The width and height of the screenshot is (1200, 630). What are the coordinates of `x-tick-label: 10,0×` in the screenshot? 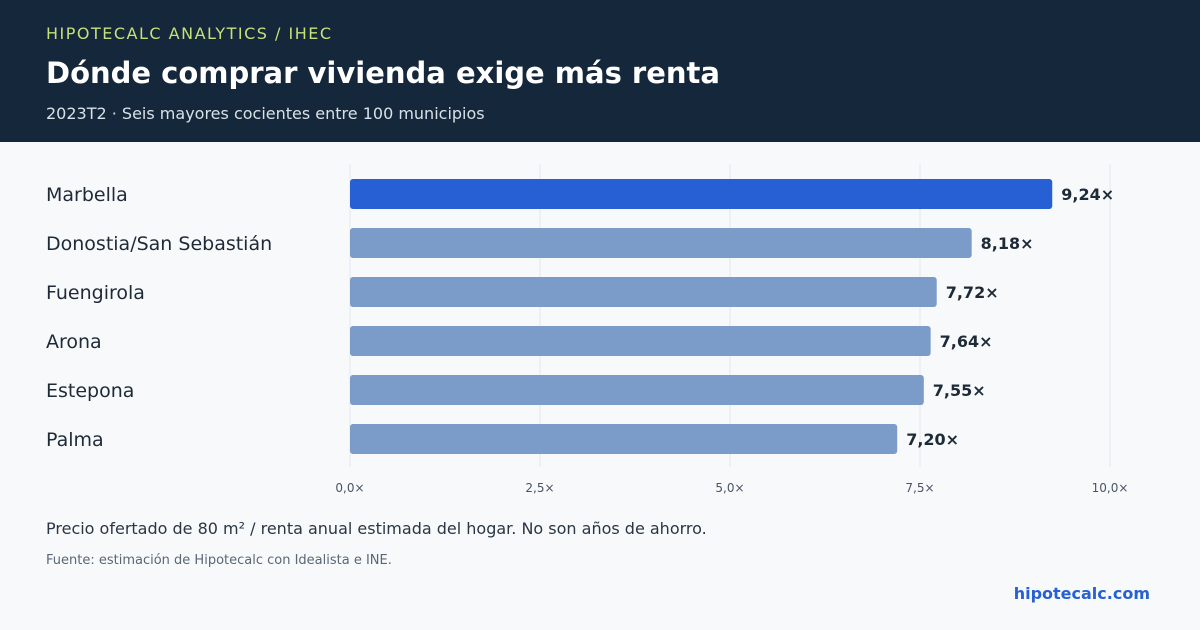 It's located at (1110, 488).